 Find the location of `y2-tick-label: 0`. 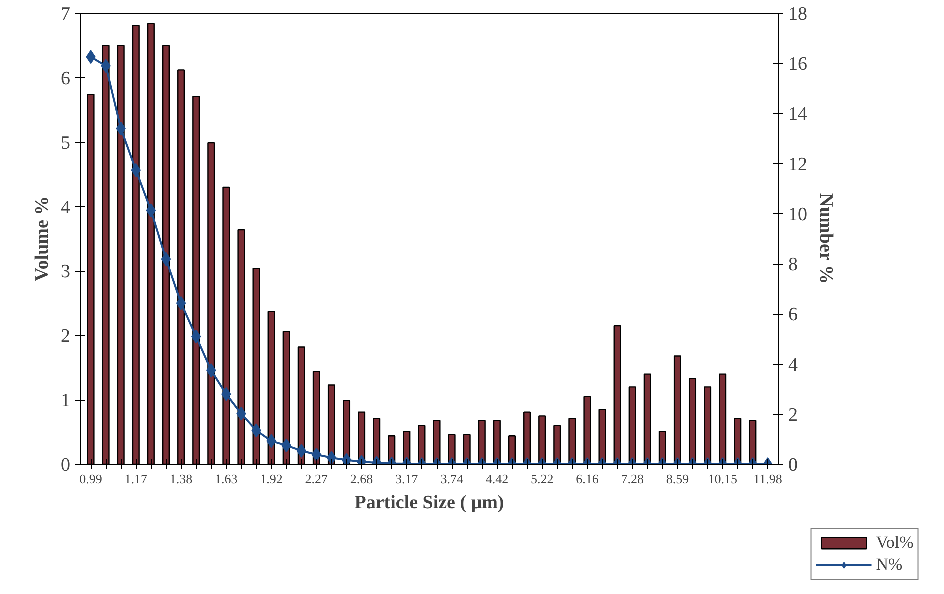

y2-tick-label: 0 is located at coordinates (793, 465).